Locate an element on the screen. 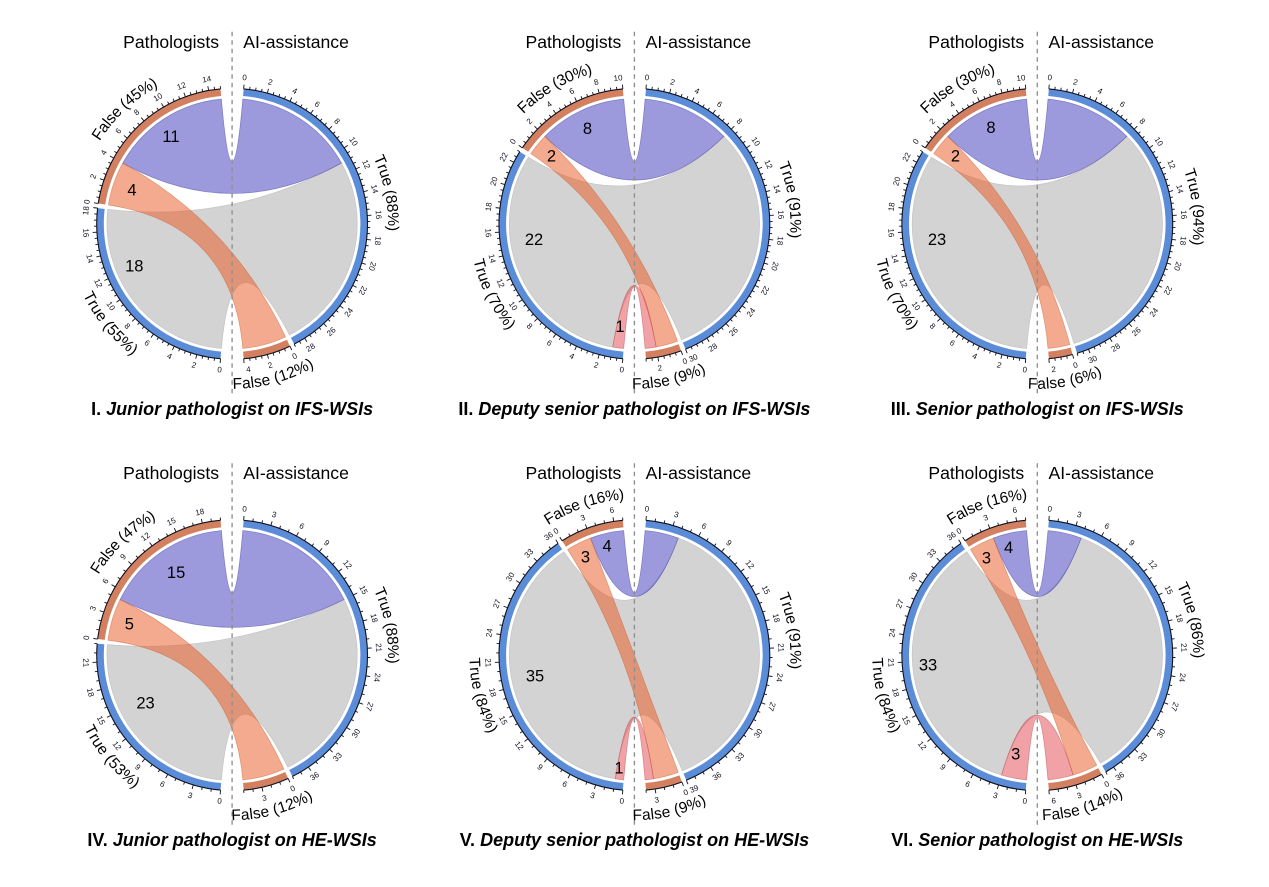  svg-text:I. Junior pathologist on IFS-W: I. Junior pathologist on IFS-WSIs is located at coordinates (232, 409).